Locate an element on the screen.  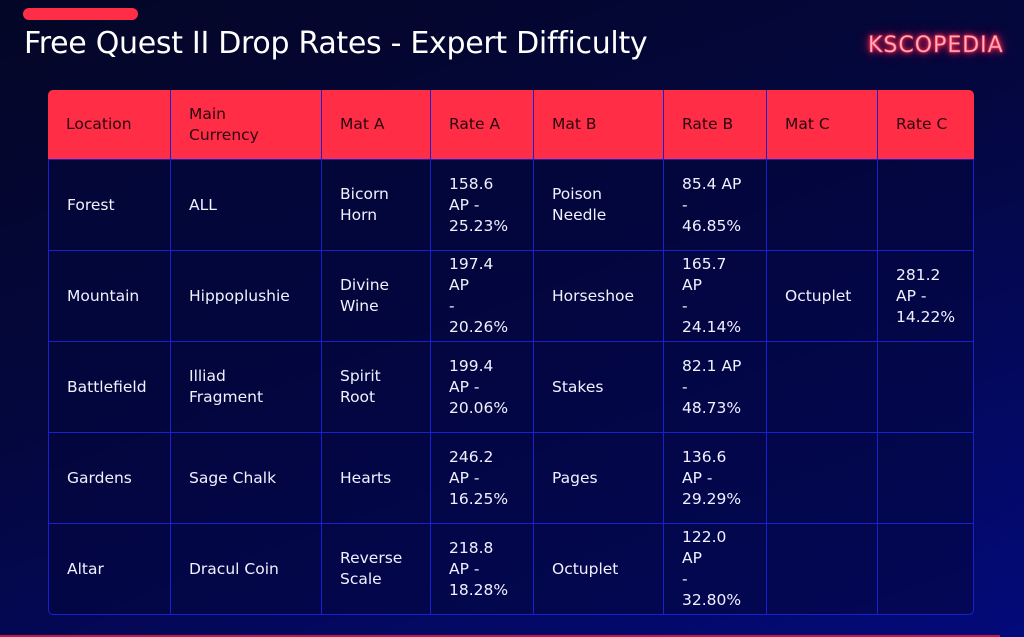
cell-location: Gardens is located at coordinates (109, 478).